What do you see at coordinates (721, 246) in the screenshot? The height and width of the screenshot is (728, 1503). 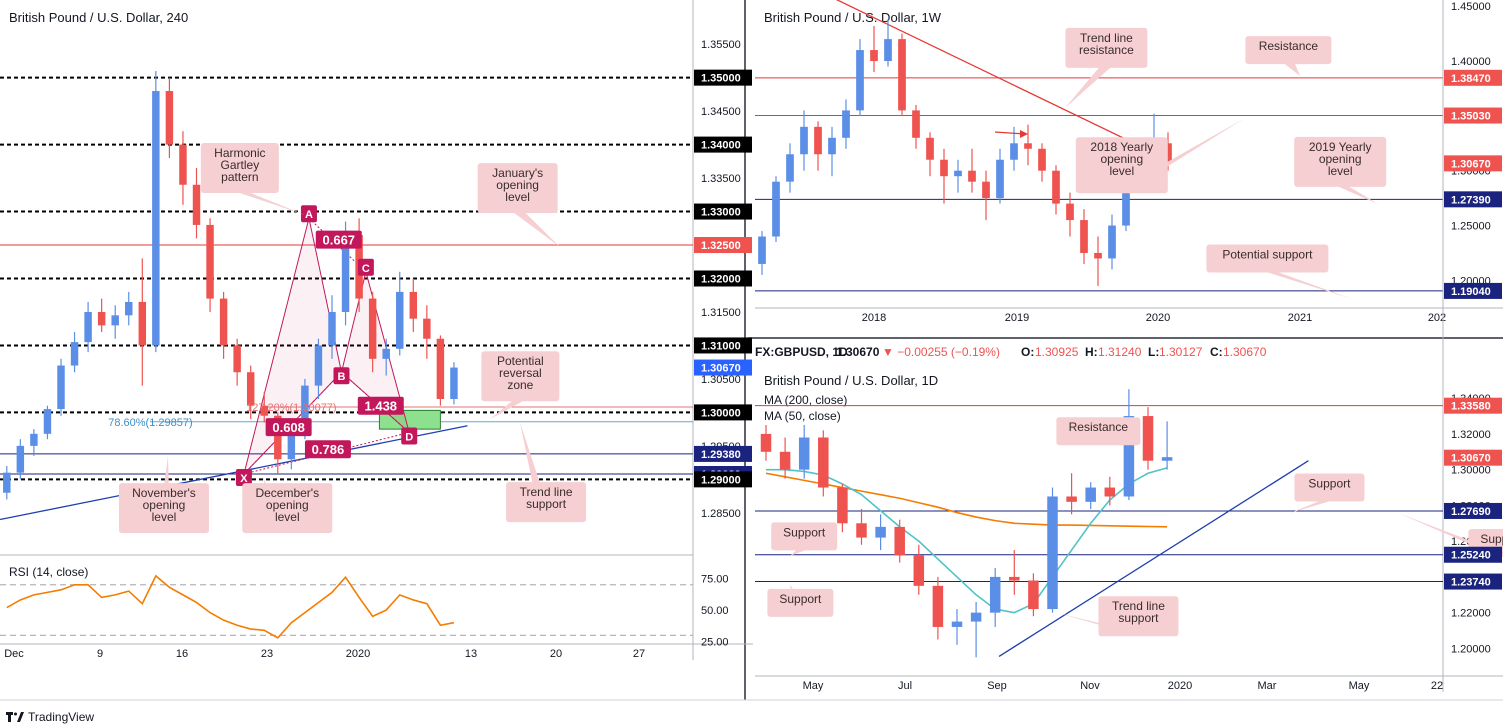 I see `price-tag-label: 1.32500` at bounding box center [721, 246].